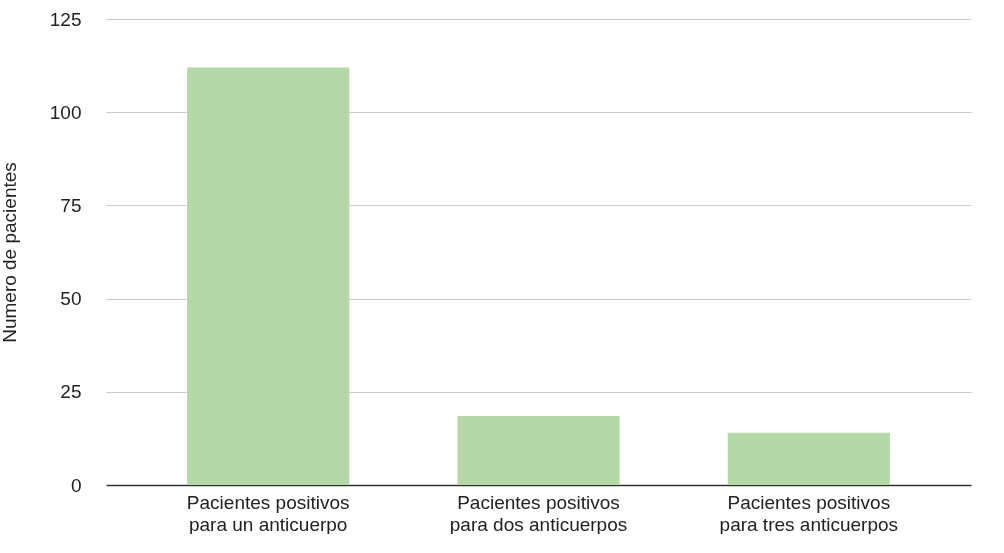 The image size is (1004, 553). I want to click on y-tick-label: 100, so click(65, 112).